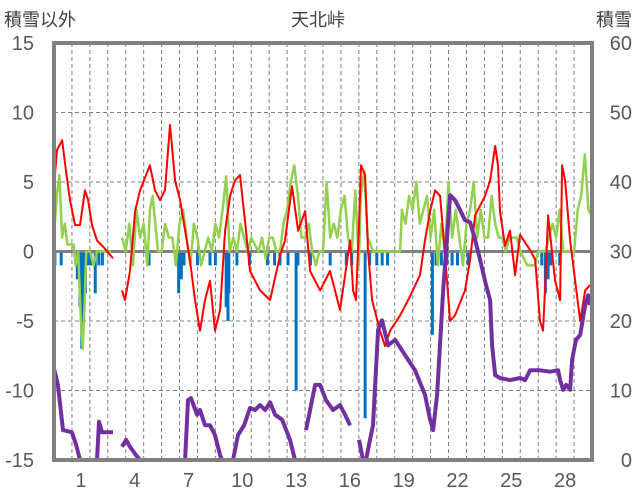 This screenshot has width=636, height=501. I want to click on x-tick-label: 1, so click(80, 481).